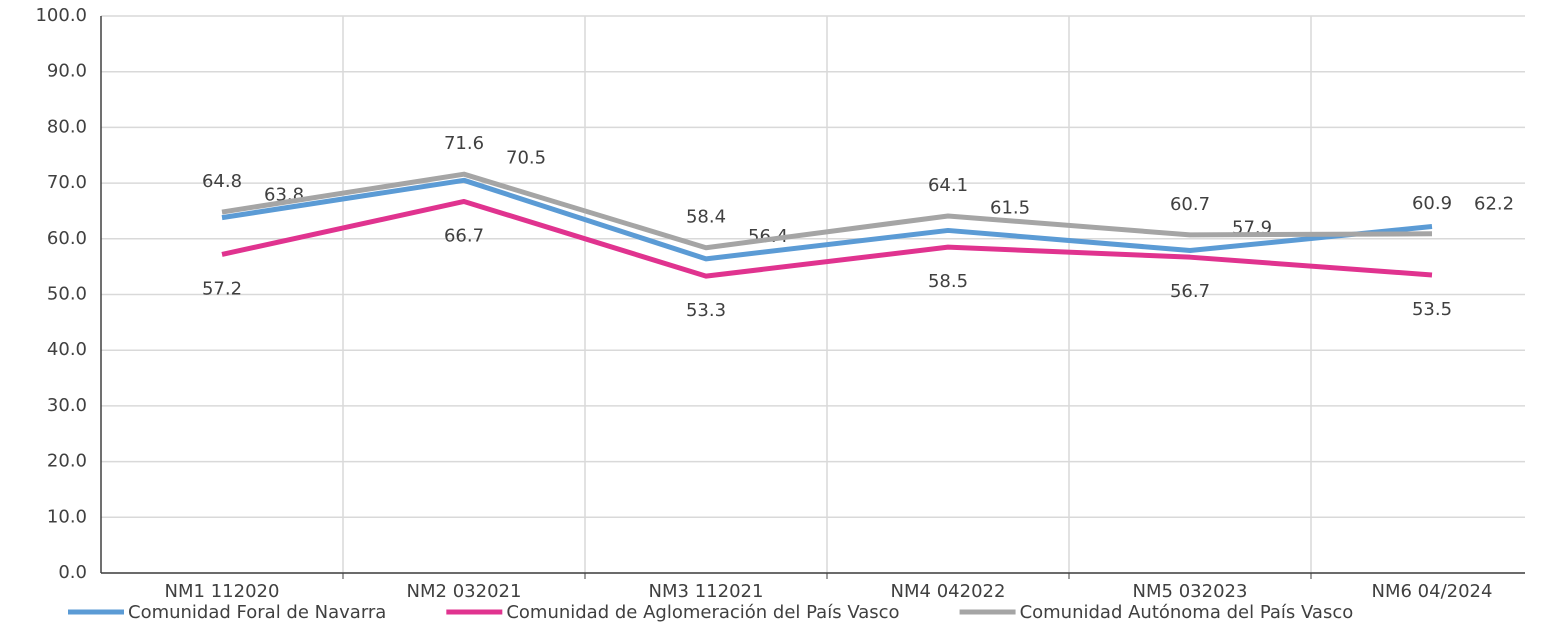 The width and height of the screenshot is (1541, 625). Describe the element at coordinates (1190, 291) in the screenshot. I see `data-label: 56.7` at that location.